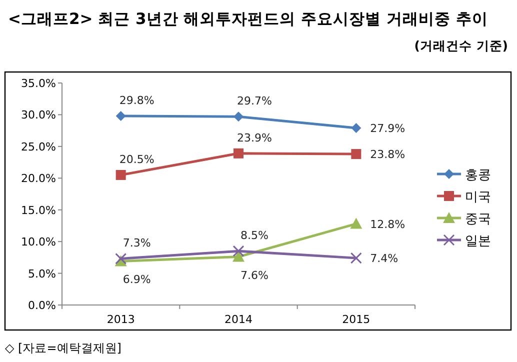  I want to click on data-label: 8.5%, so click(254, 235).